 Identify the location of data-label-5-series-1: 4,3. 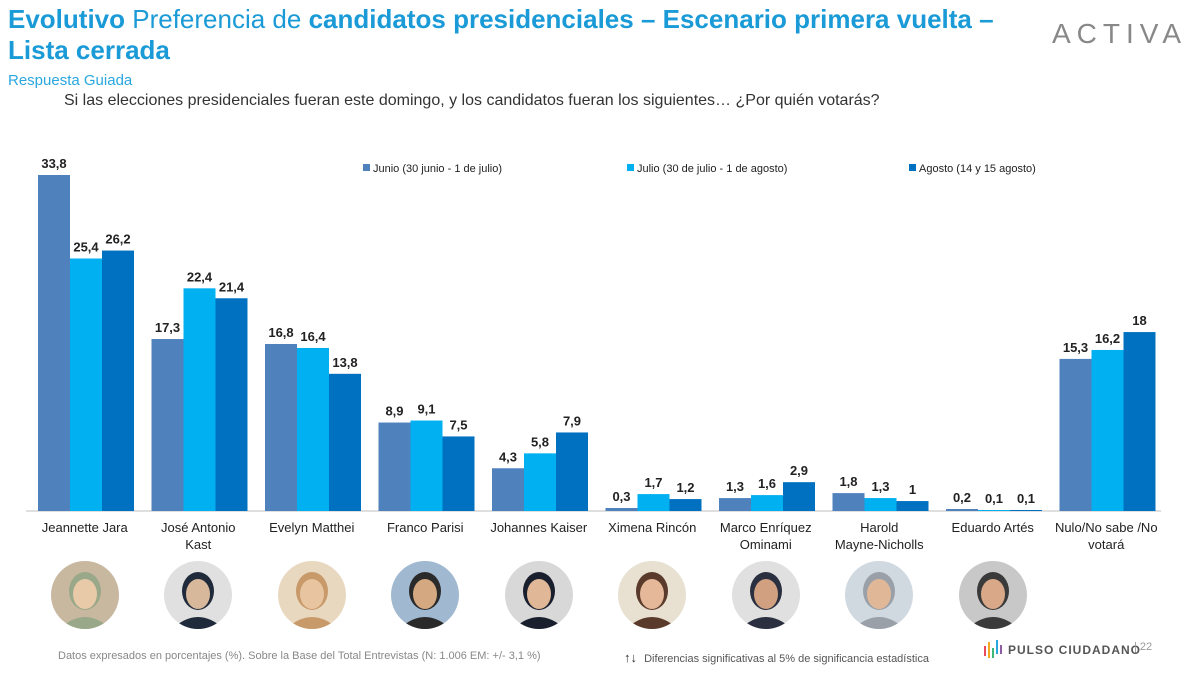
(508, 456).